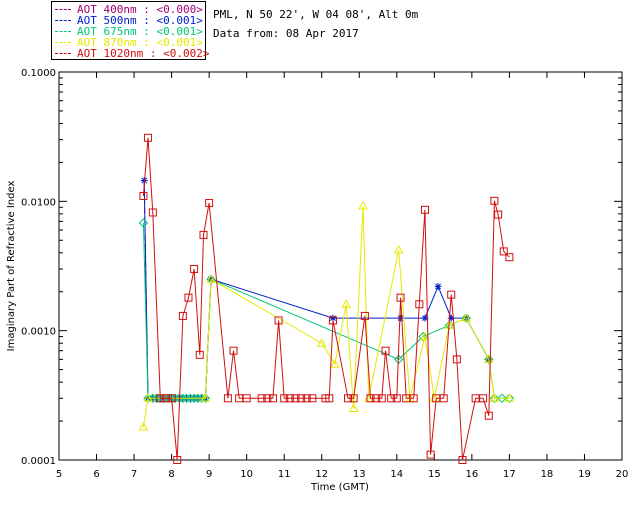  What do you see at coordinates (547, 474) in the screenshot?
I see `x-tick-label: 18` at bounding box center [547, 474].